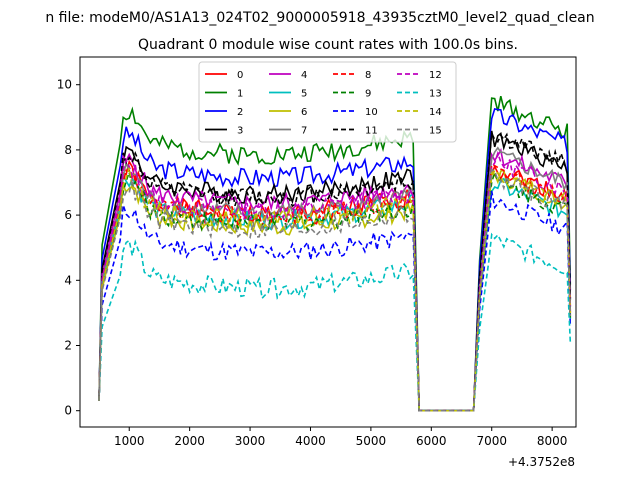 This screenshot has height=480, width=640. Describe the element at coordinates (368, 94) in the screenshot. I see `legend-label-9: 9` at that location.